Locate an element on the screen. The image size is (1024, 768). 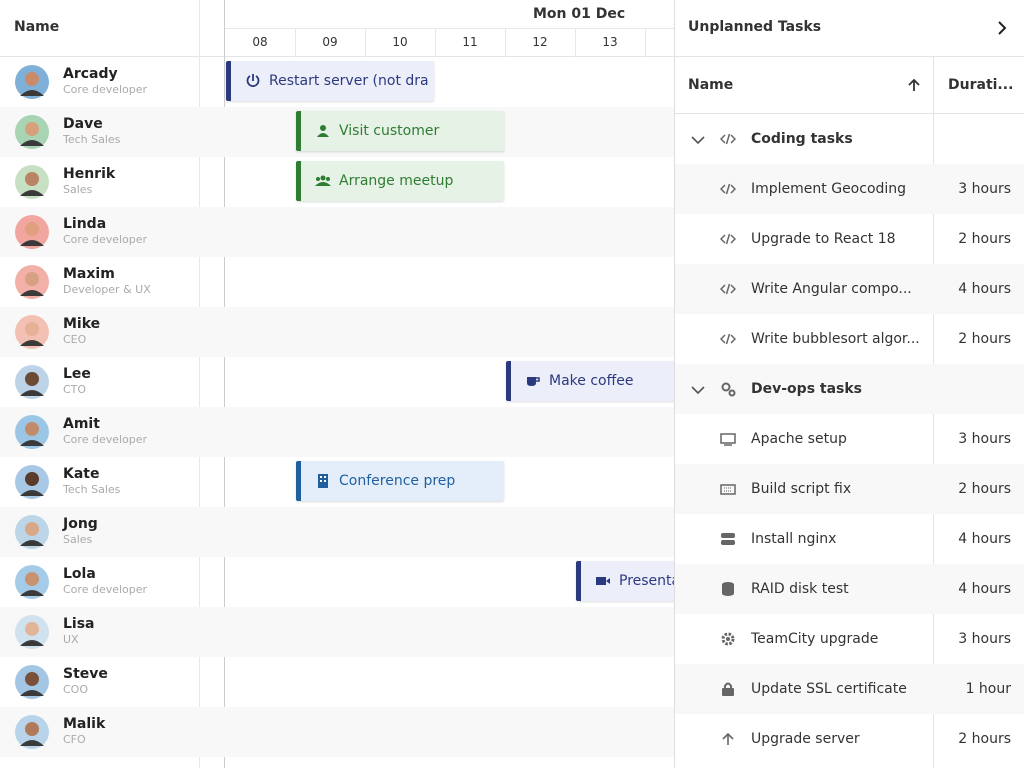
resource-name: Maxim is located at coordinates (89, 274).